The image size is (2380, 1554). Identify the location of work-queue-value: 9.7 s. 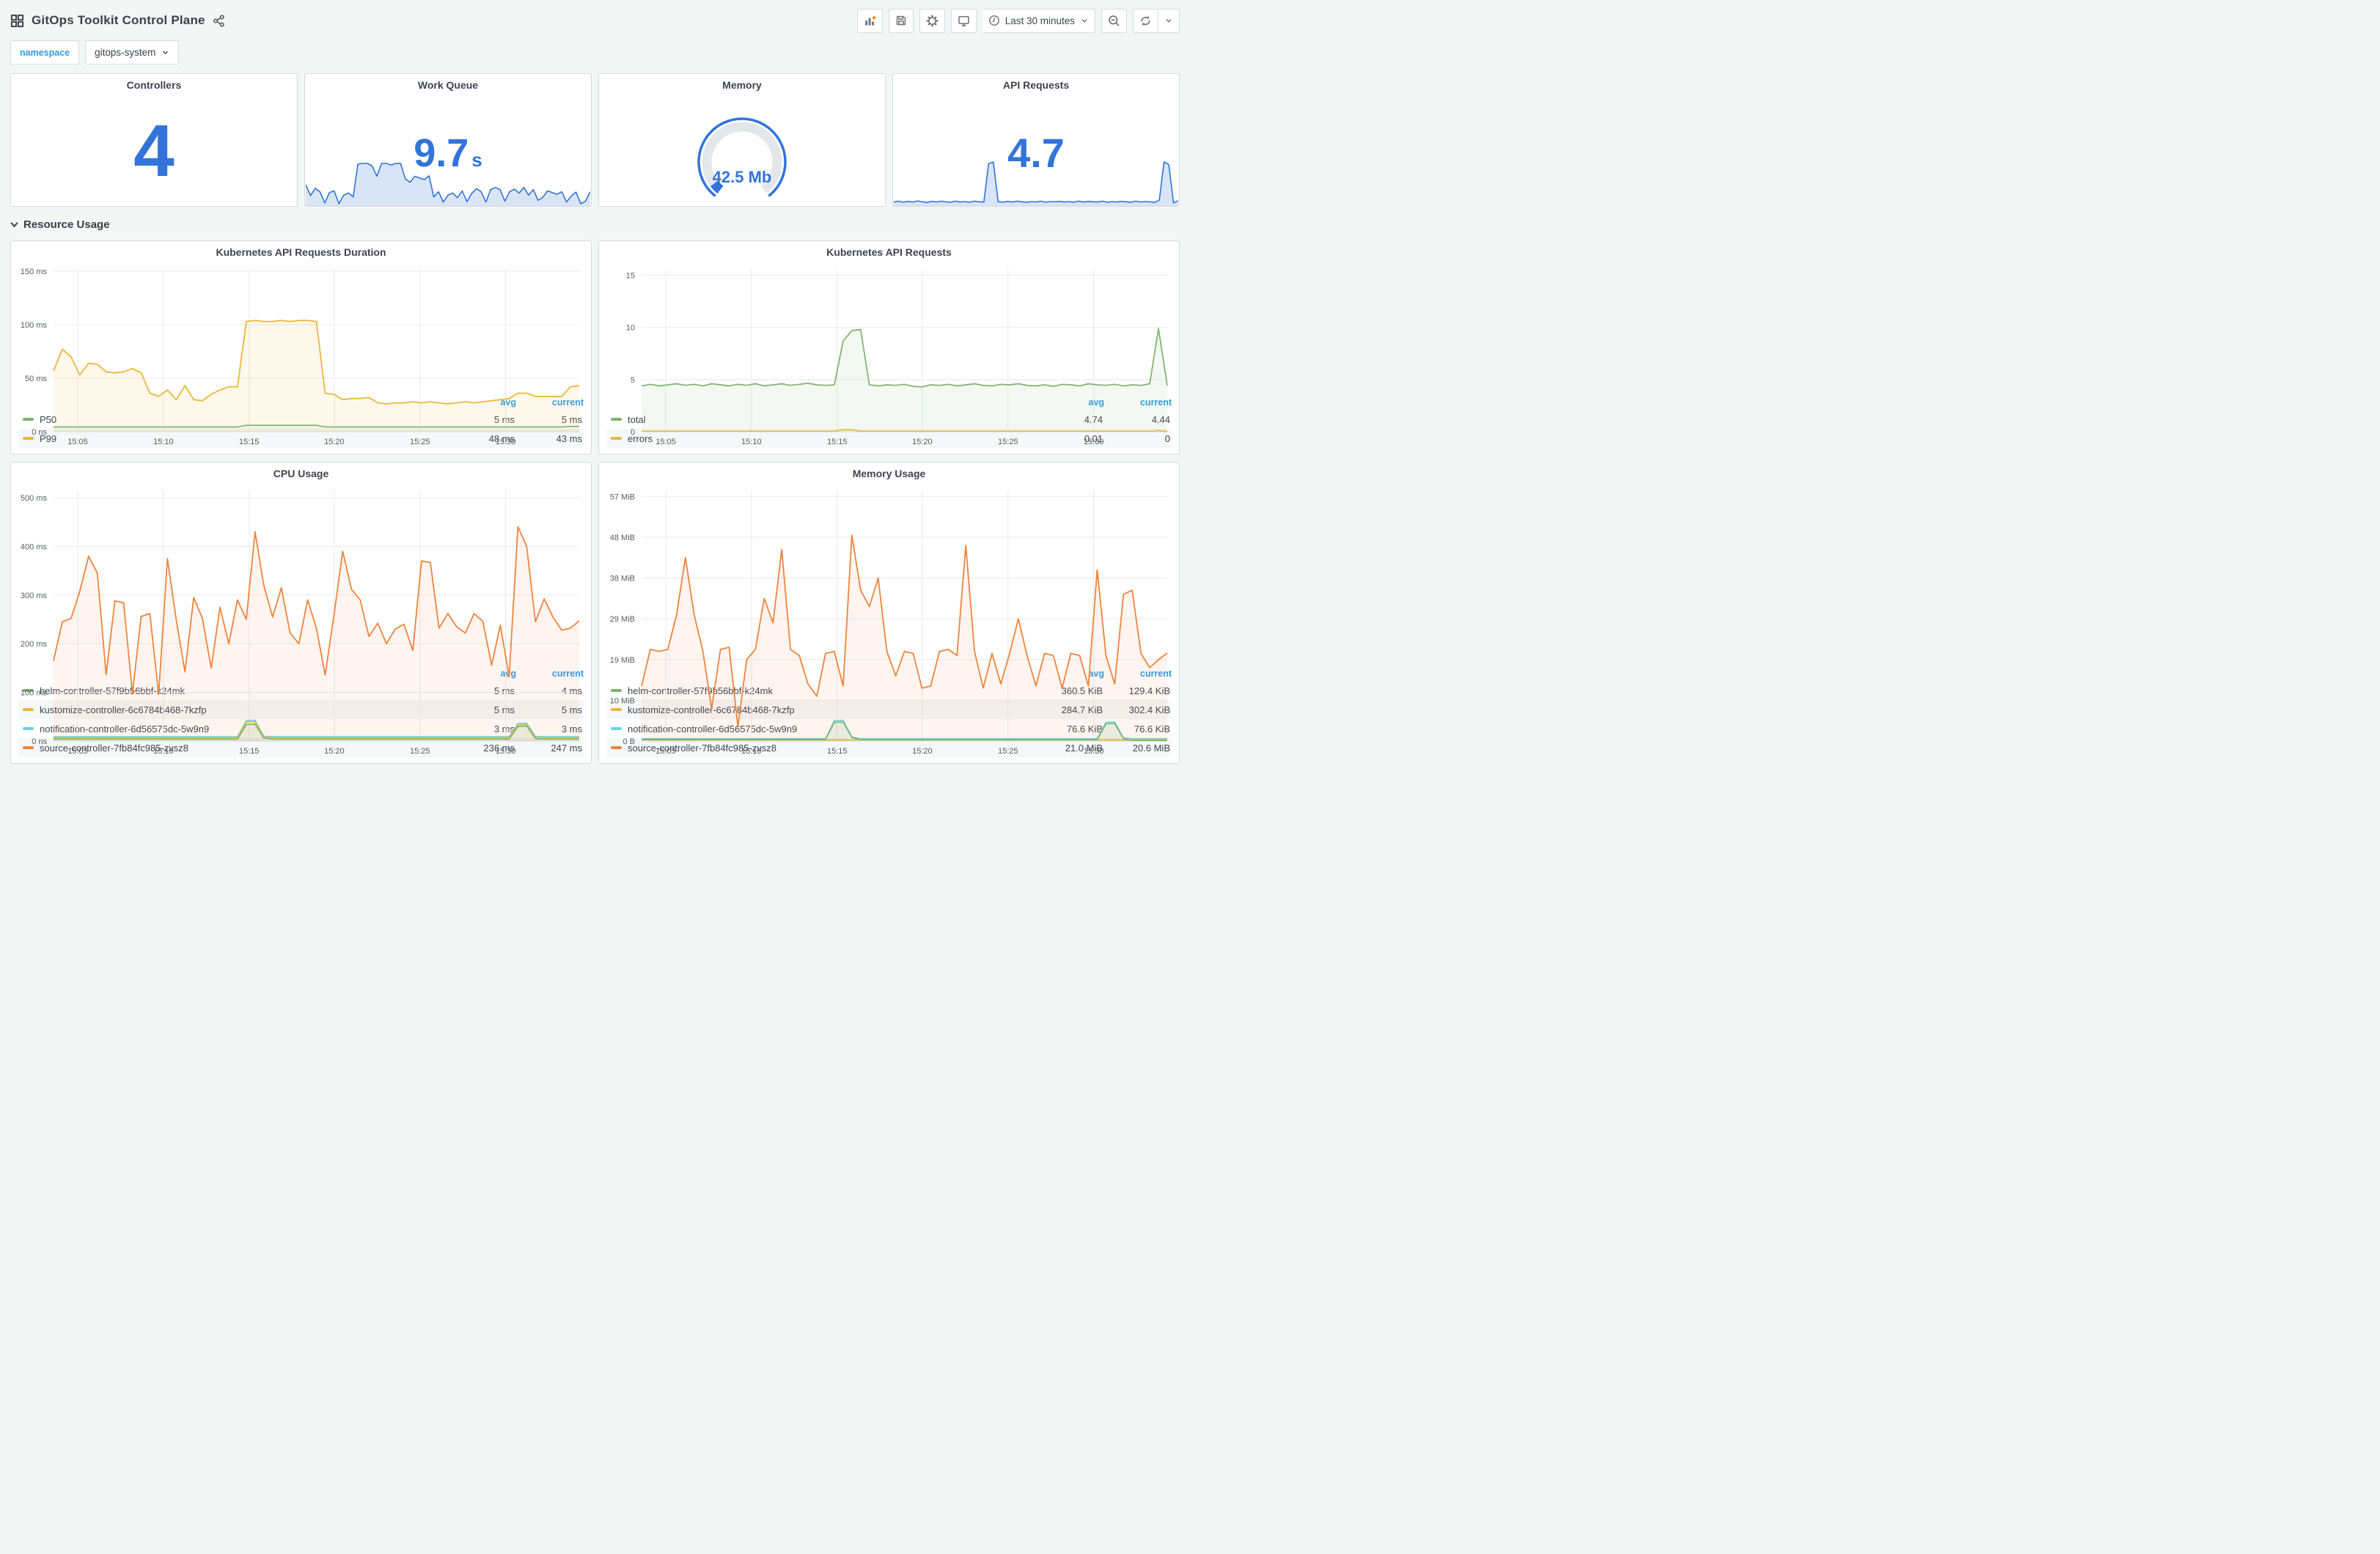
(448, 153).